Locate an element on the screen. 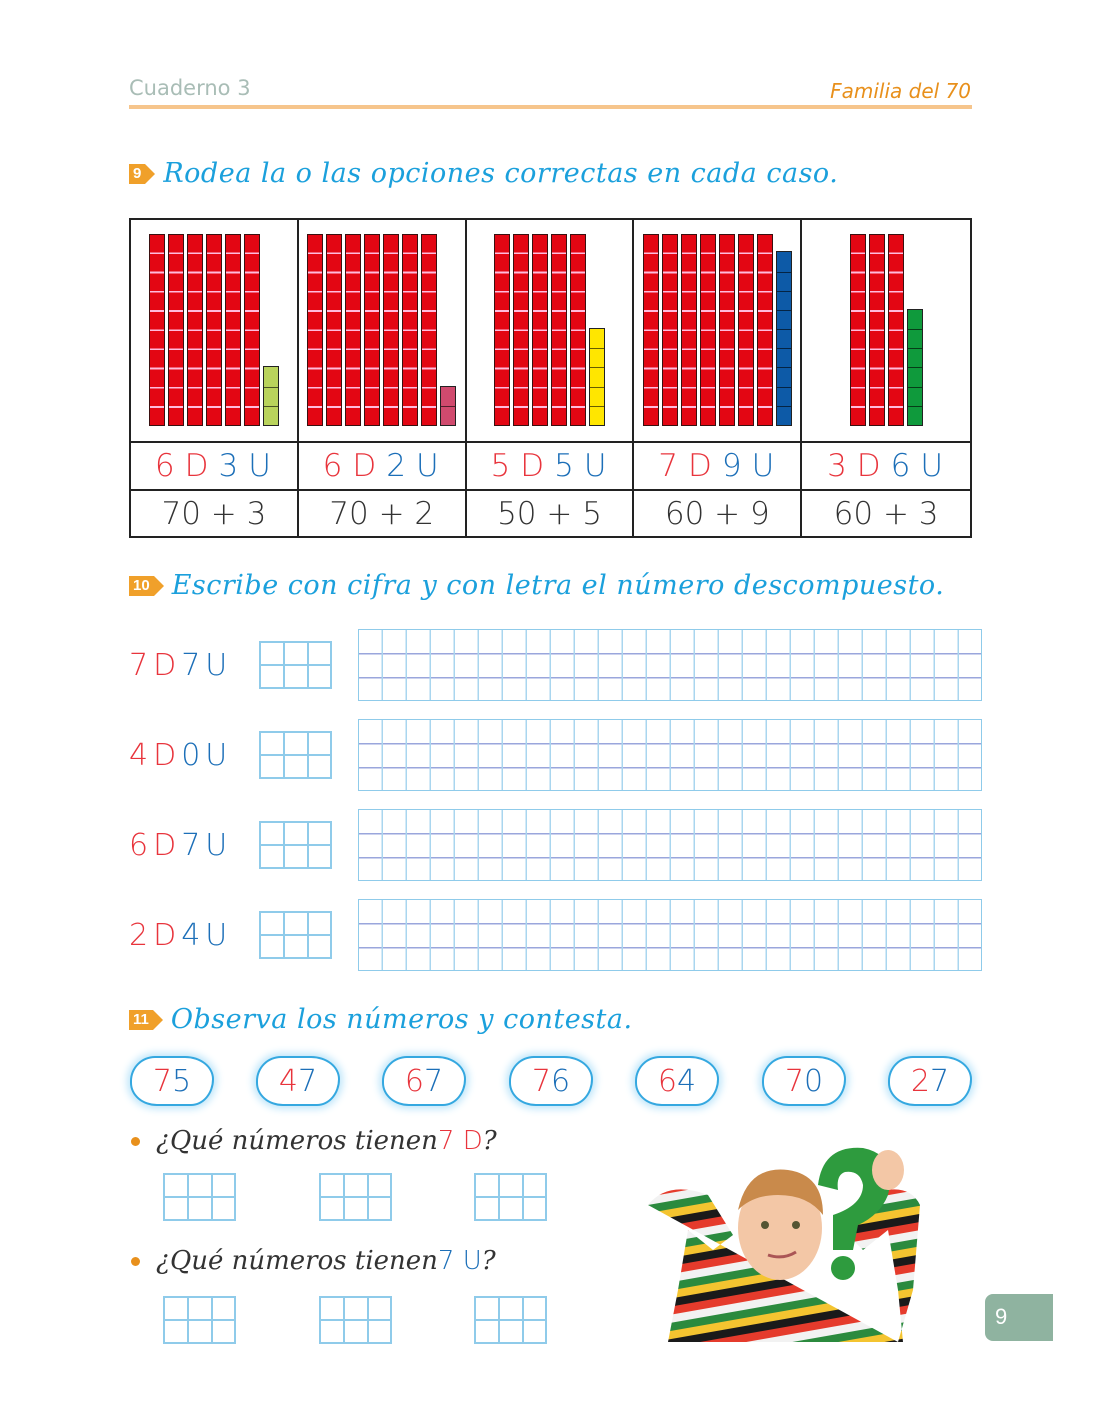 This screenshot has width=1100, height=1422. sum-option: 60 + 9 is located at coordinates (718, 513).